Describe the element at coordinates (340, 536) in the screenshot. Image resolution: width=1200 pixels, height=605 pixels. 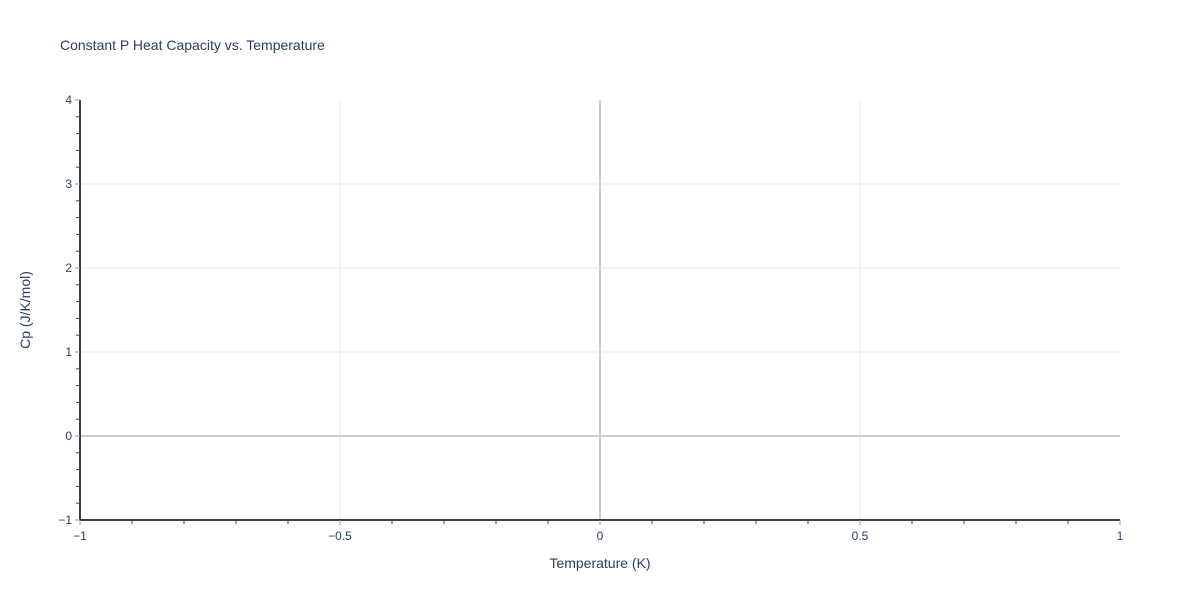
I see `x-tick-label: −0.5` at that location.